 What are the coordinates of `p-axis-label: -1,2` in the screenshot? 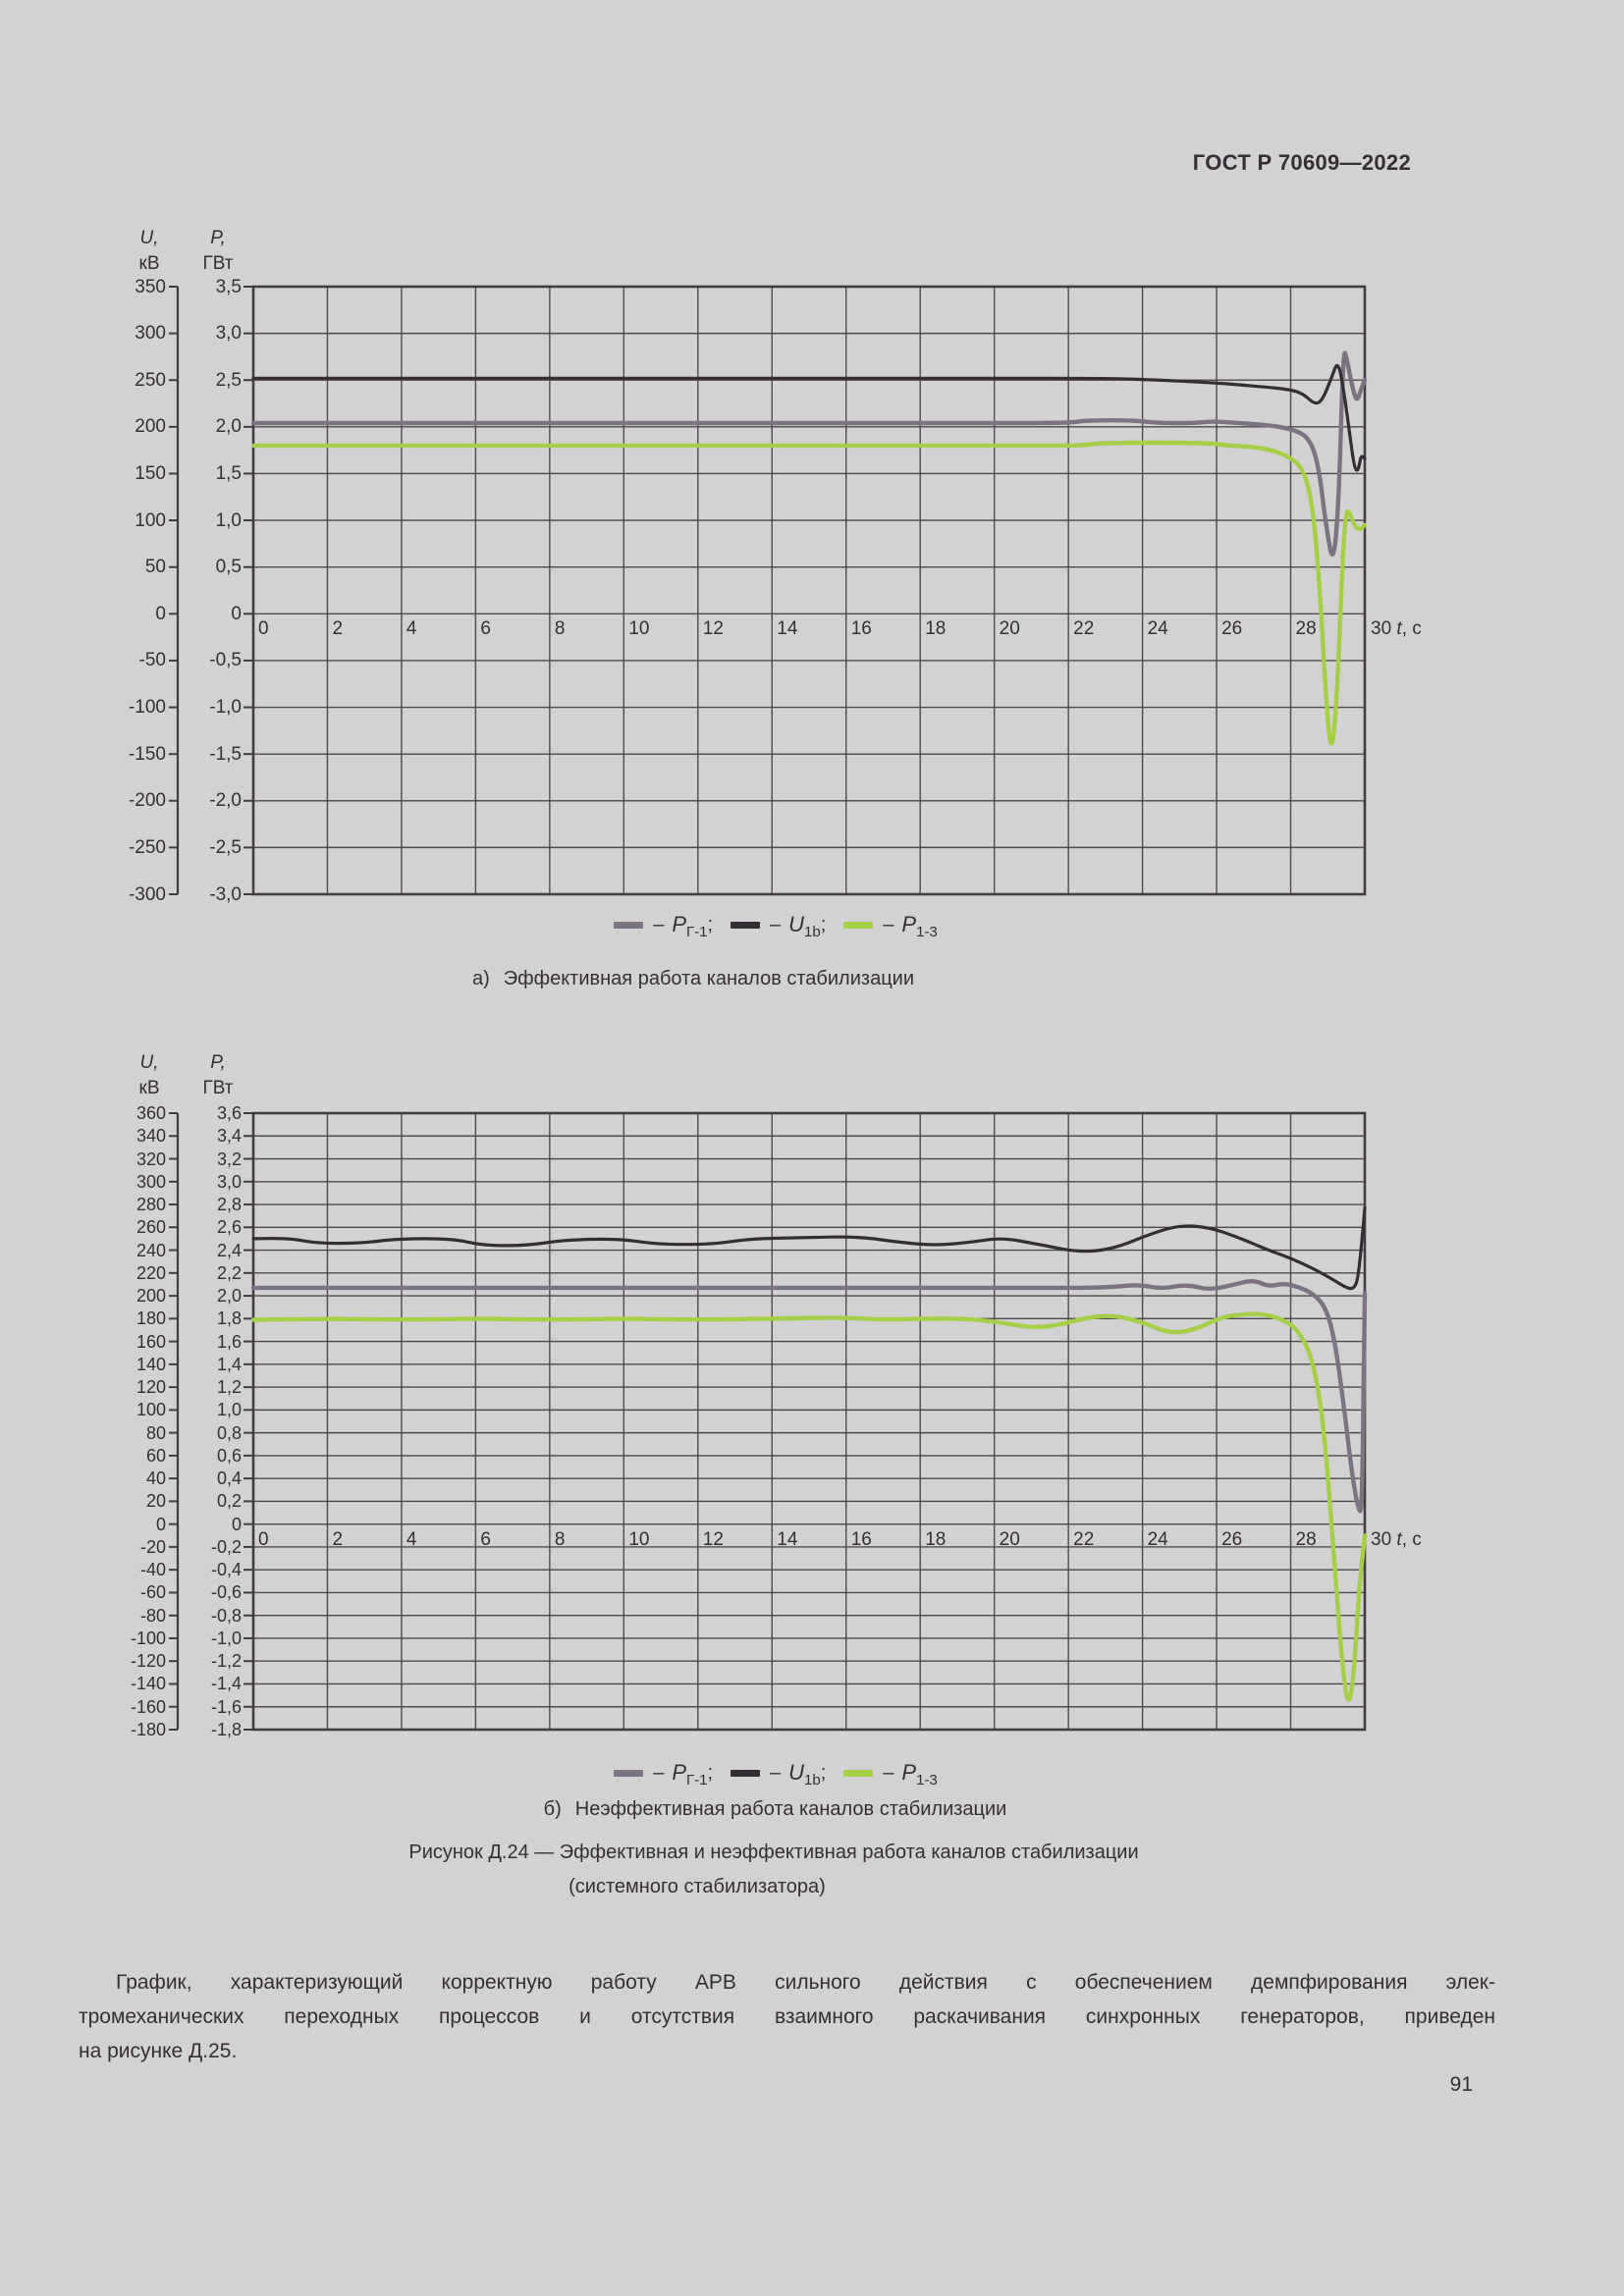 It's located at (226, 1661).